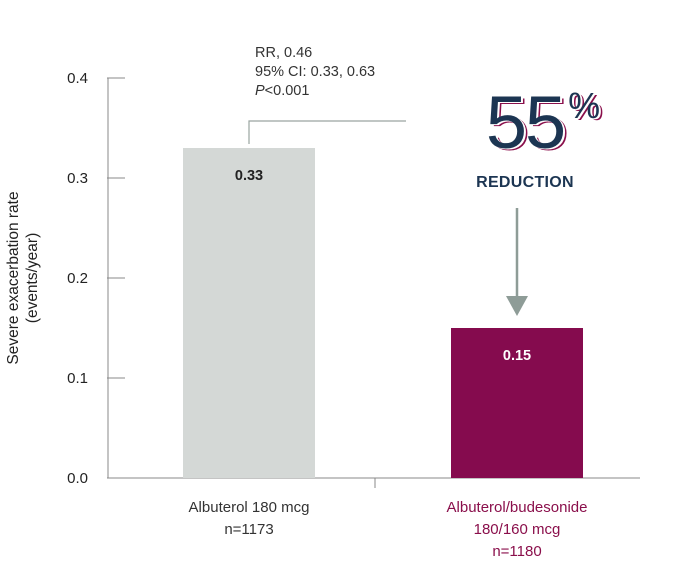 Image resolution: width=682 pixels, height=577 pixels. I want to click on ci-line: 95% CI: 0.33, 0.63, so click(315, 72).